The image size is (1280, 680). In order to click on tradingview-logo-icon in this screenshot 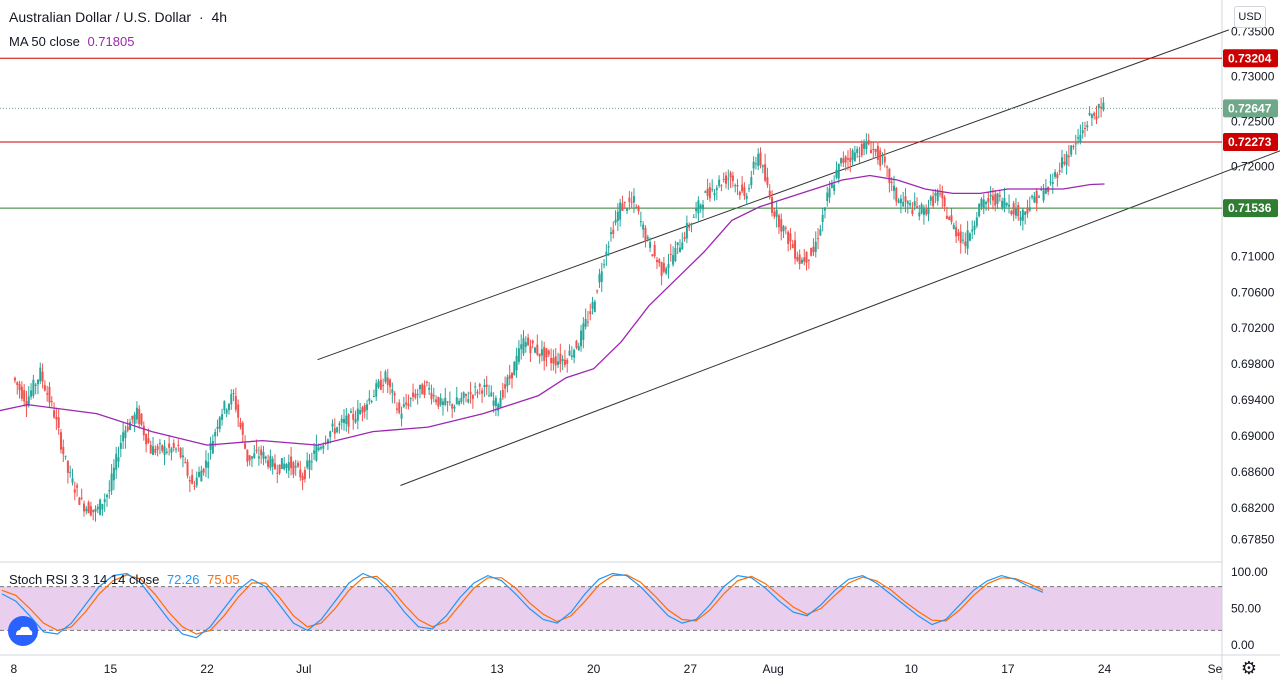, I will do `click(23, 631)`.